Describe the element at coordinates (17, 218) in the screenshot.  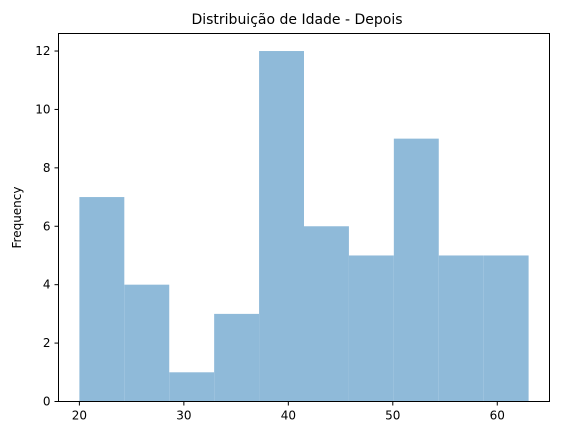
I see `y-axis-label: Frequency` at that location.